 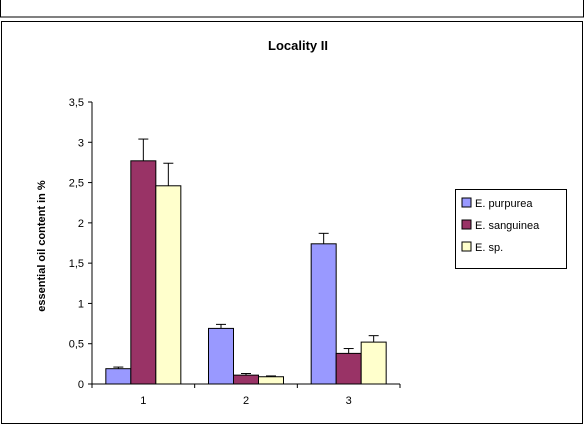 What do you see at coordinates (507, 226) in the screenshot?
I see `legend-label: E. sanguinea` at bounding box center [507, 226].